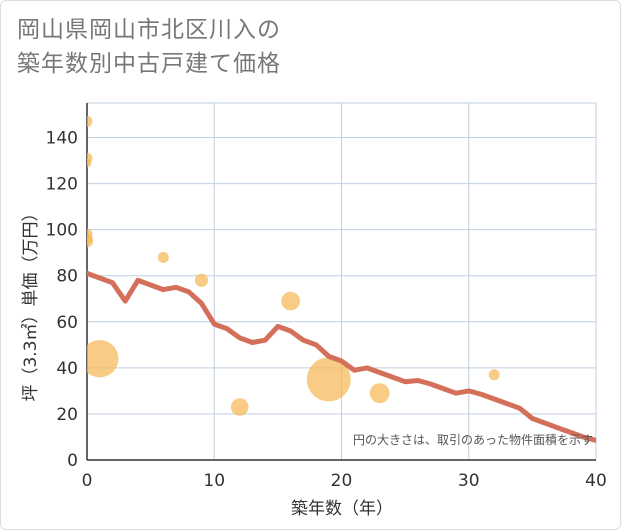 The width and height of the screenshot is (621, 530). What do you see at coordinates (62, 231) in the screenshot?
I see `y-tick-label: 100` at bounding box center [62, 231].